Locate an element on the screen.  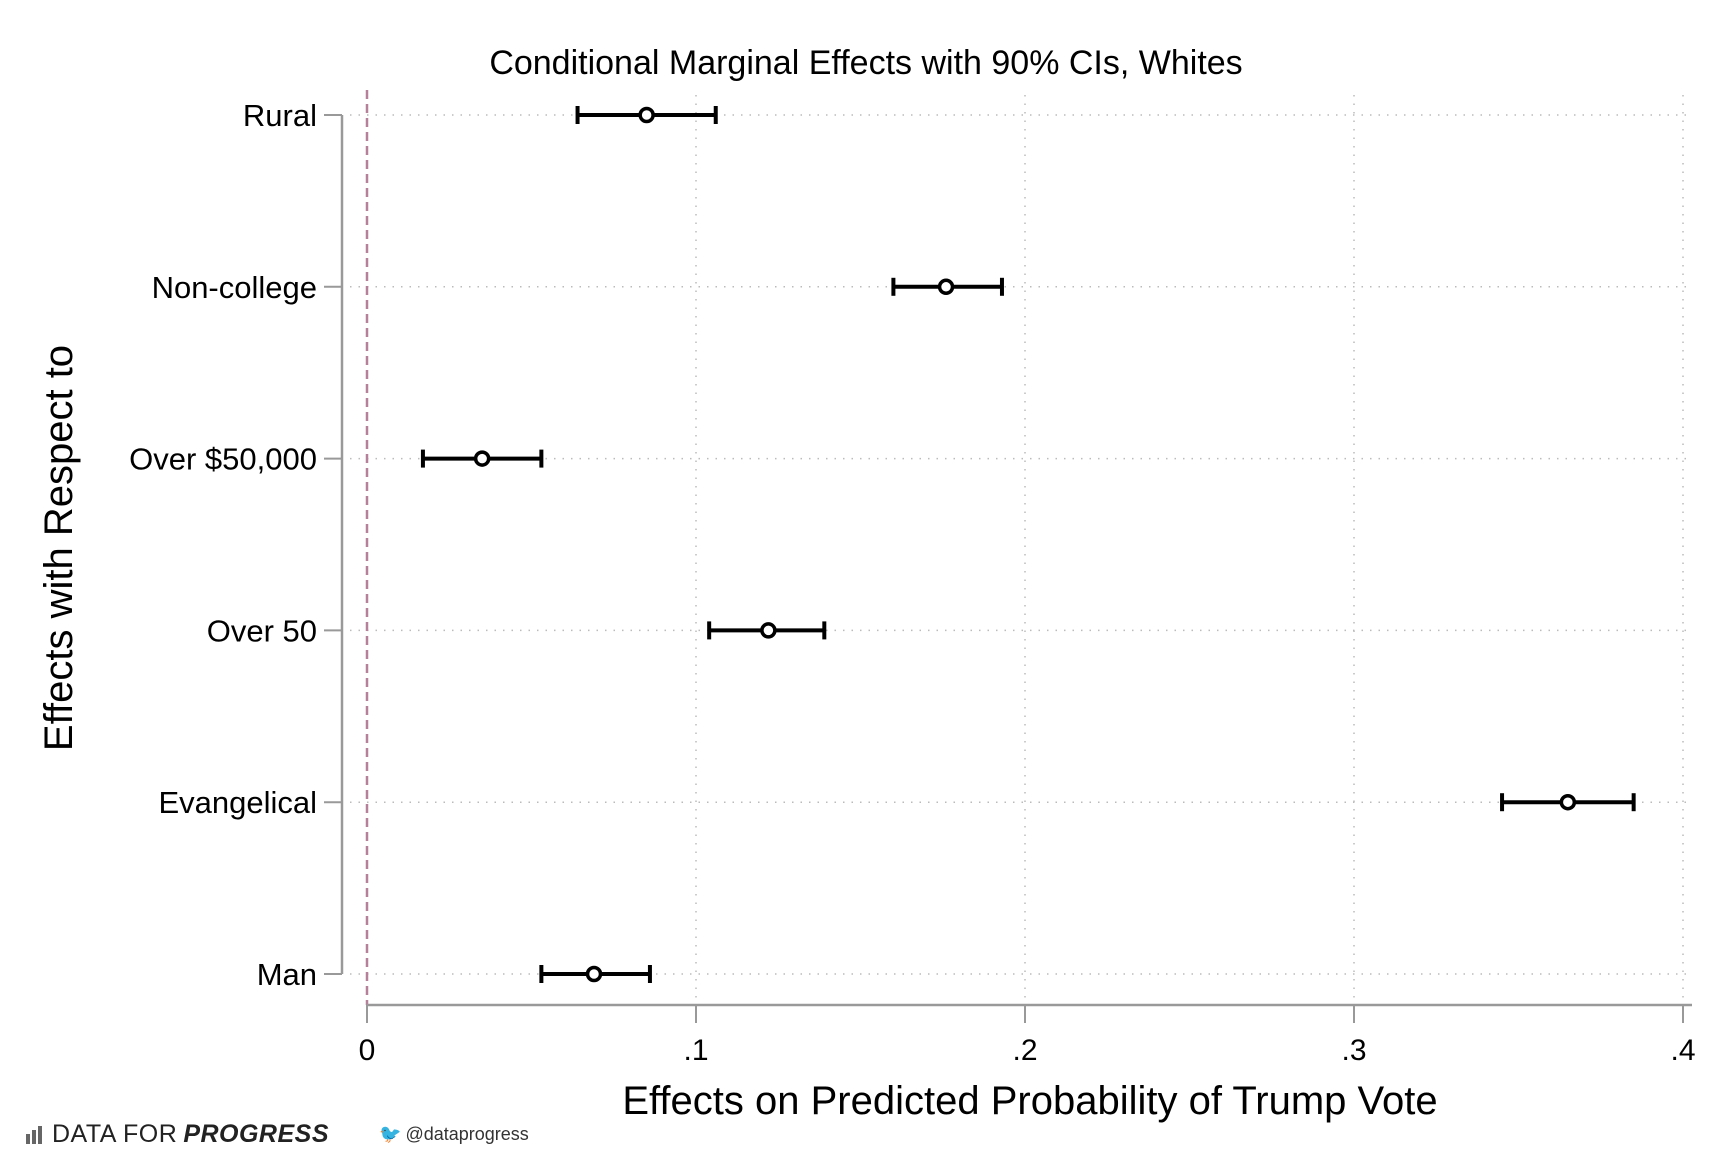
x-tick-label: .3 is located at coordinates (1353, 1050).